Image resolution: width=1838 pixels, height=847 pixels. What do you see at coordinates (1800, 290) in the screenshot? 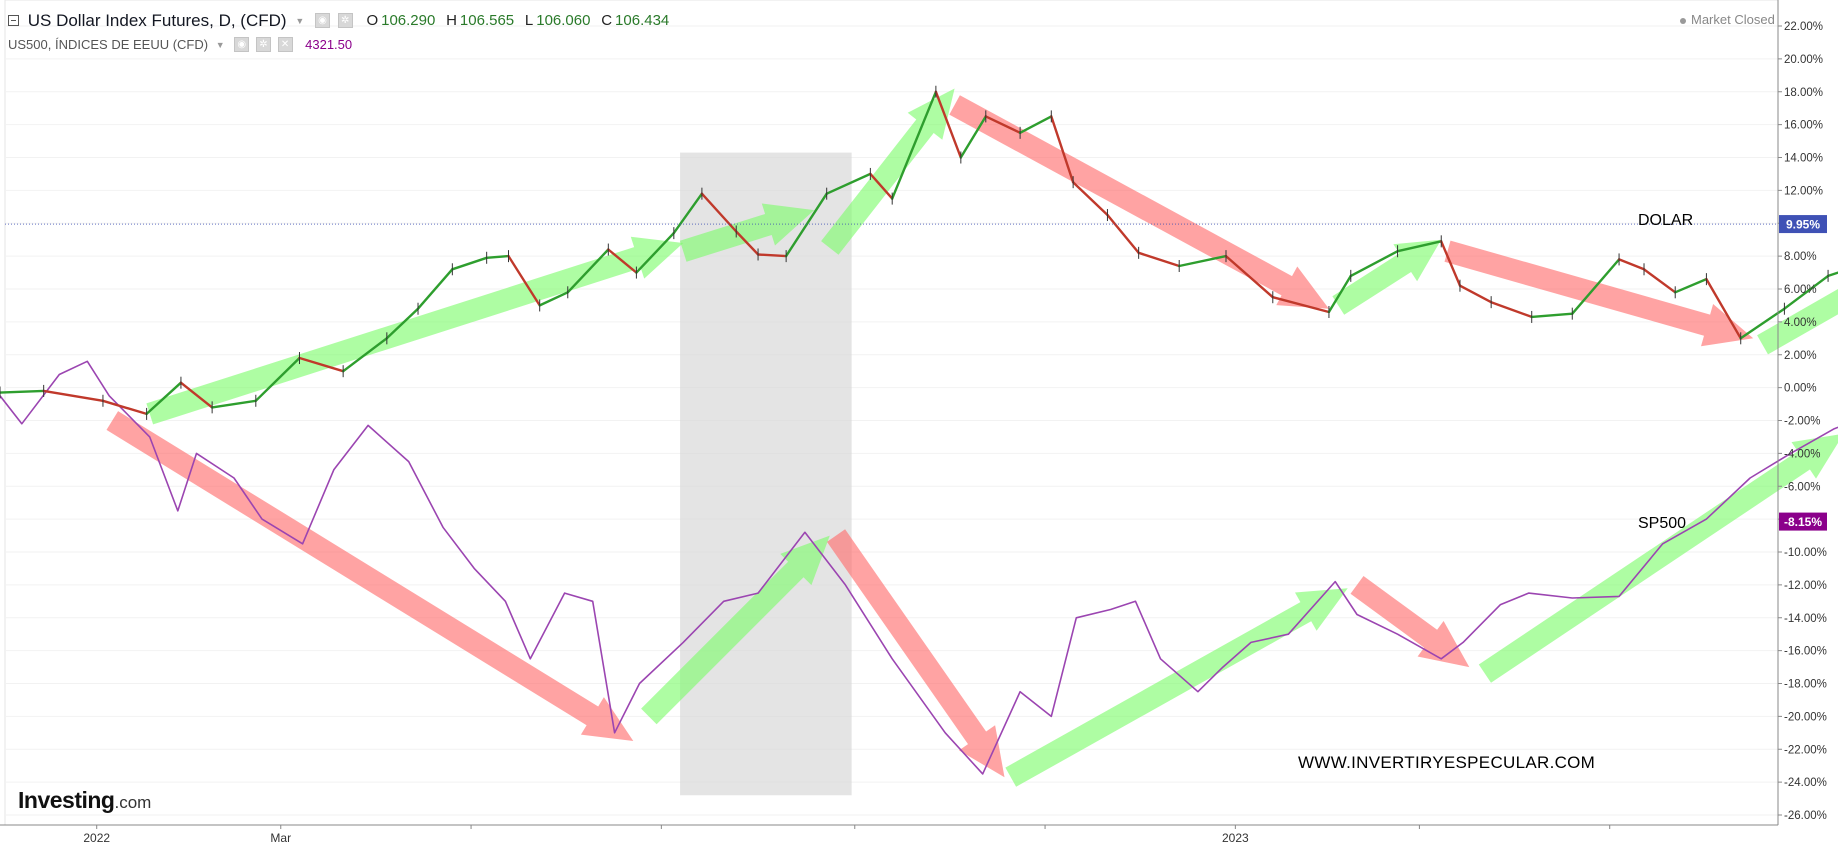
I see `y-tick-label: 6.00%` at bounding box center [1800, 290].